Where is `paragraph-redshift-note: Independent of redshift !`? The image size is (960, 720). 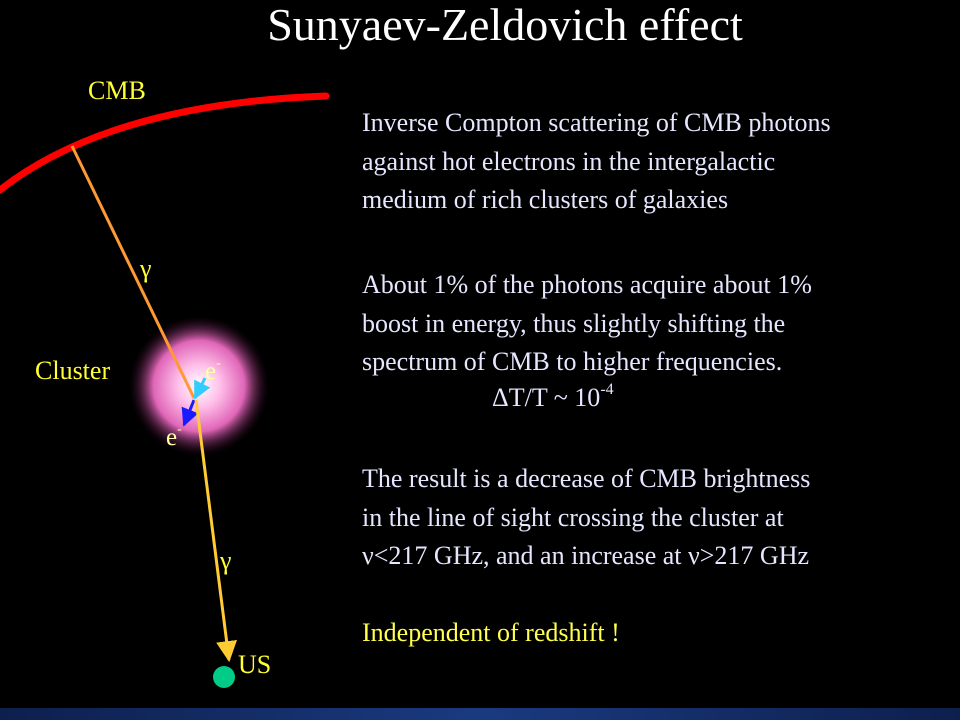
paragraph-redshift-note: Independent of redshift ! is located at coordinates (491, 632).